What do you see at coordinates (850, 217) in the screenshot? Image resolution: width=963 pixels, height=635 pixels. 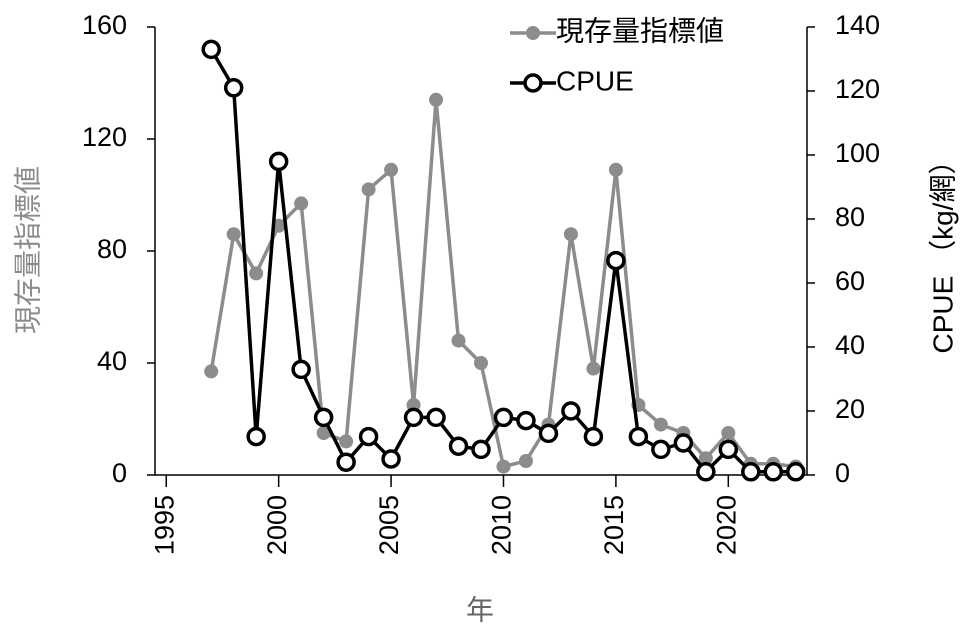 I see `y2-tick-label: 80` at bounding box center [850, 217].